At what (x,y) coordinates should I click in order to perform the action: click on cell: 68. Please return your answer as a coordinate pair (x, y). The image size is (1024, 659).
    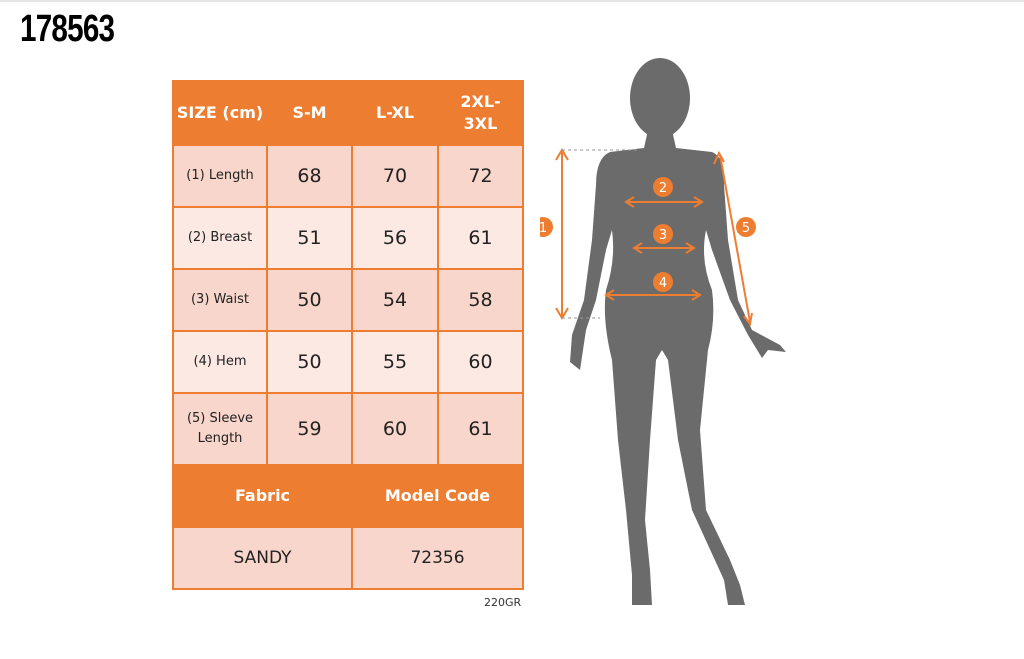
    Looking at the image, I should click on (309, 176).